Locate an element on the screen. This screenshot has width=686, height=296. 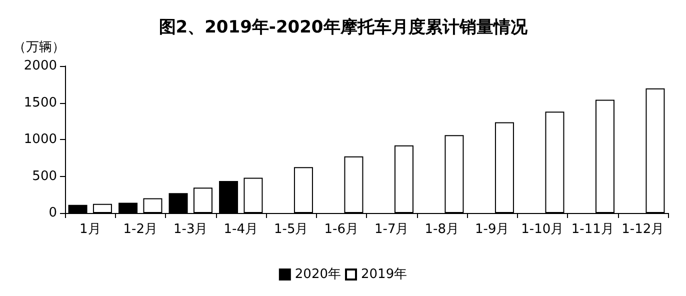
y-tick-label: 1500 is located at coordinates (40, 102).